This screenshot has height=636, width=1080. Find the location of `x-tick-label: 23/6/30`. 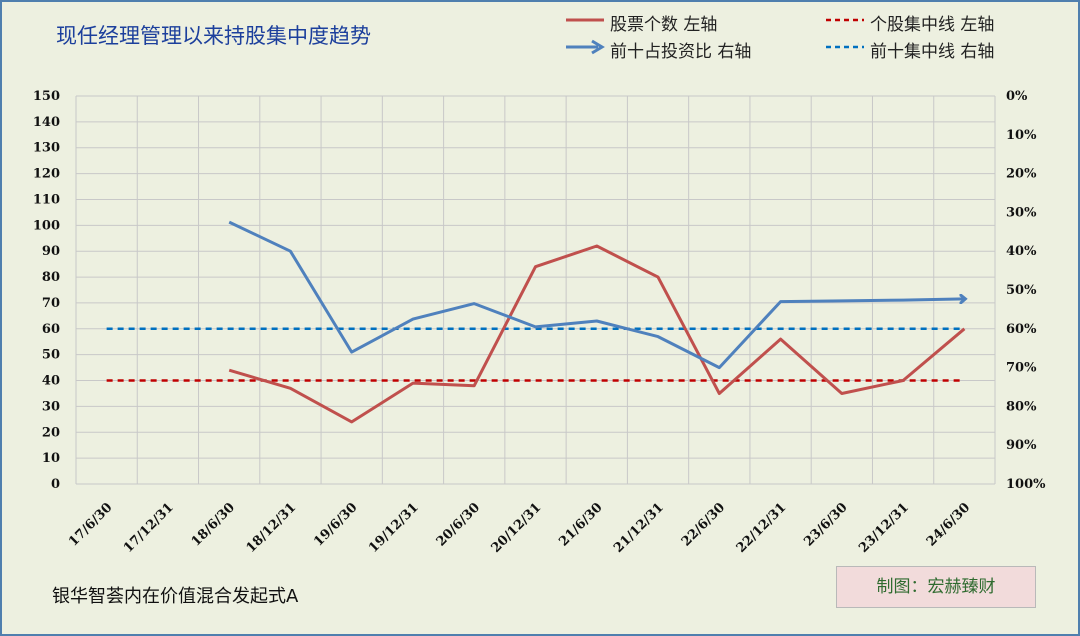

x-tick-label: 23/6/30 is located at coordinates (825, 524).